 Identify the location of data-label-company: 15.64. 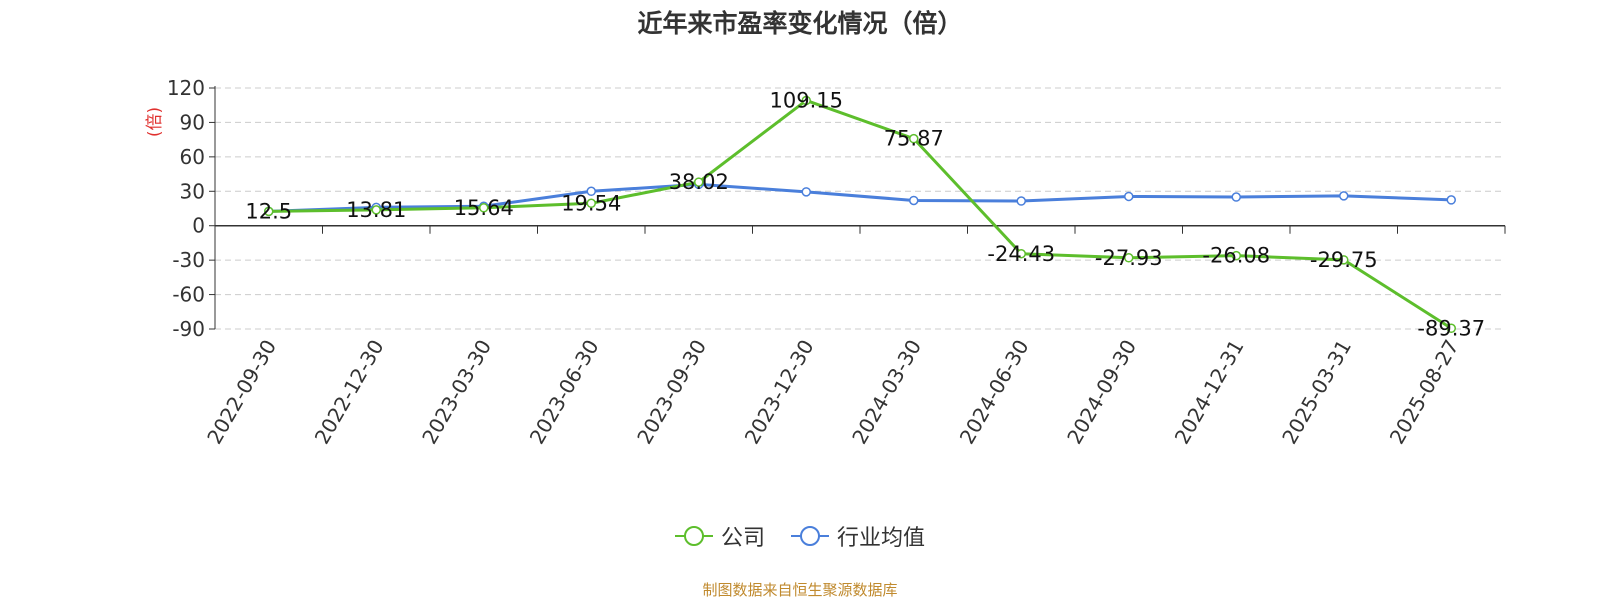
(484, 208).